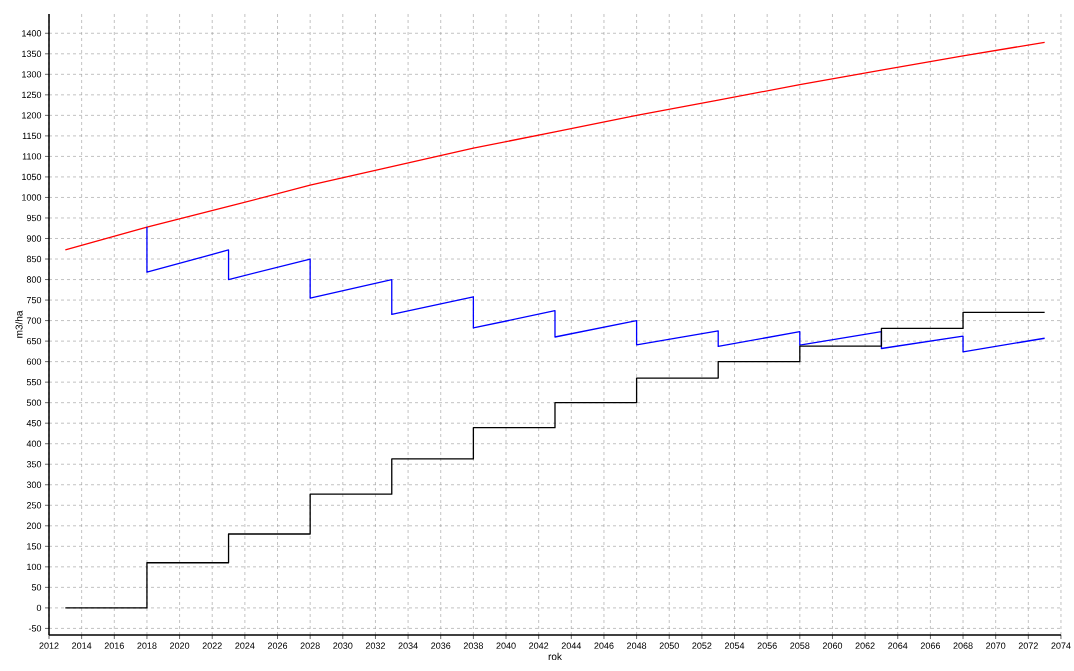 This screenshot has height=671, width=1074. Describe the element at coordinates (34, 259) in the screenshot. I see `y-tick-label: 850` at that location.